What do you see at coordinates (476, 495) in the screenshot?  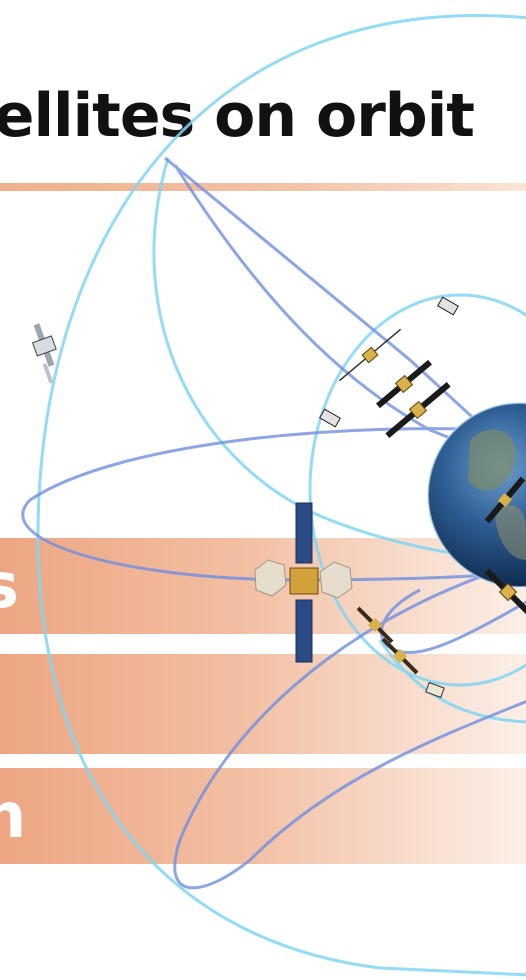 I see `earth-globe-icon` at bounding box center [476, 495].